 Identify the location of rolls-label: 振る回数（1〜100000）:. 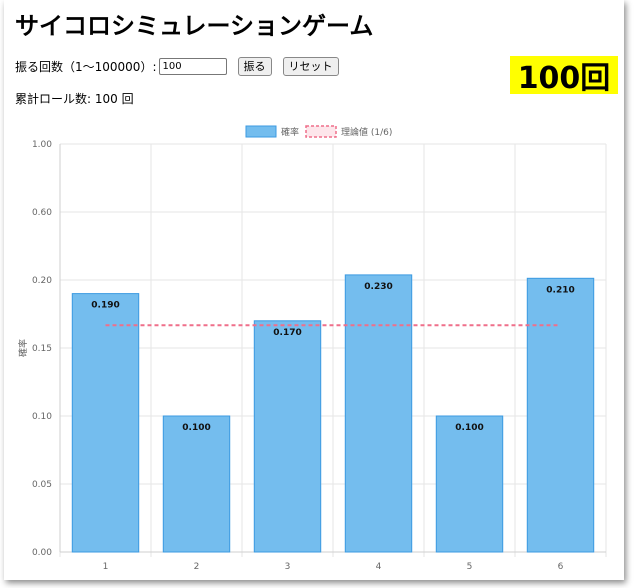
(86, 66).